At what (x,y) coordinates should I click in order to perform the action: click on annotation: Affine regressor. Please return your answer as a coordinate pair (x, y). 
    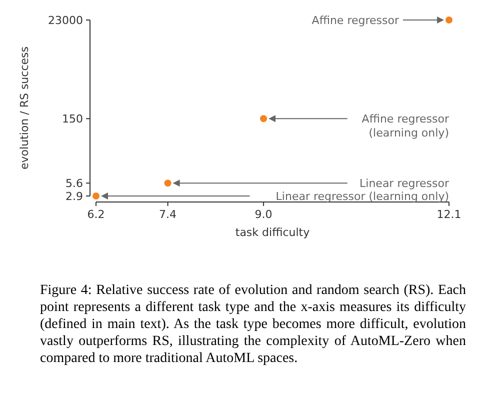
    Looking at the image, I should click on (356, 20).